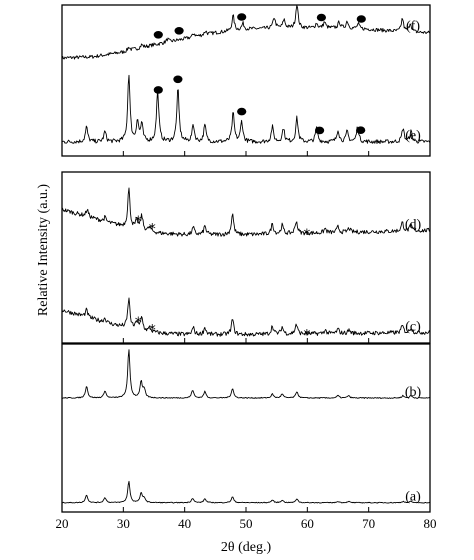 Image resolution: width=474 pixels, height=560 pixels. Describe the element at coordinates (307, 523) in the screenshot. I see `x-tick-label: 60` at that location.